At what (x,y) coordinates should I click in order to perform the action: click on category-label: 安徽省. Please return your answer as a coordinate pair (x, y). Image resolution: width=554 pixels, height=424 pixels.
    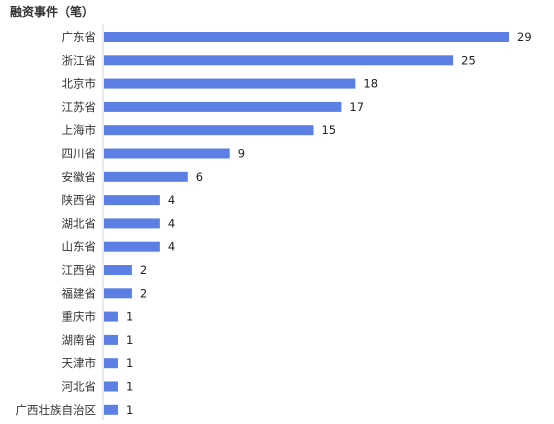
    Looking at the image, I should click on (79, 177).